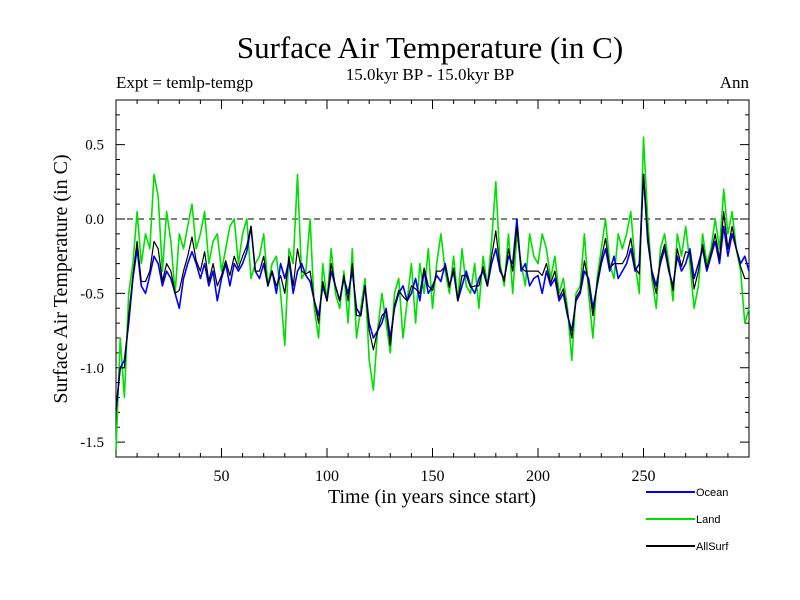 This screenshot has width=800, height=600. What do you see at coordinates (687, 520) in the screenshot?
I see `legend: Ocean Land AllSurf` at bounding box center [687, 520].